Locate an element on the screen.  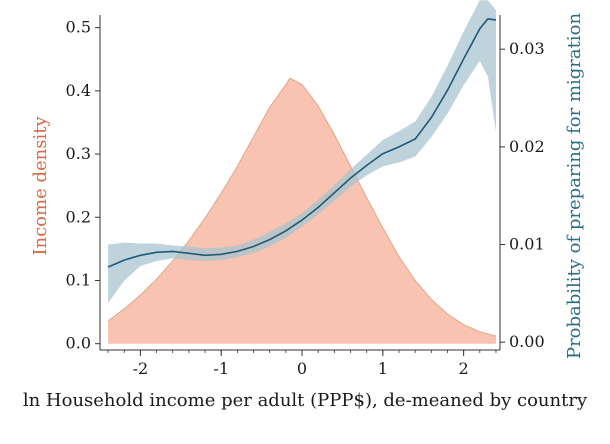
y-left-tick-label: 0.4 is located at coordinates (78, 90).